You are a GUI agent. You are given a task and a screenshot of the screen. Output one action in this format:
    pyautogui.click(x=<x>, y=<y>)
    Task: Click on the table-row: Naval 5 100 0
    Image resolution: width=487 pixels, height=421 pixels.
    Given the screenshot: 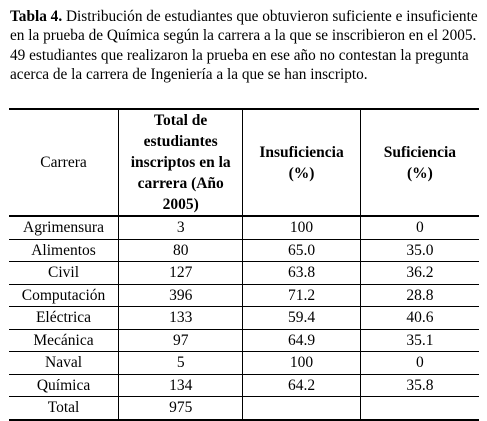 What is the action you would take?
    pyautogui.click(x=244, y=363)
    